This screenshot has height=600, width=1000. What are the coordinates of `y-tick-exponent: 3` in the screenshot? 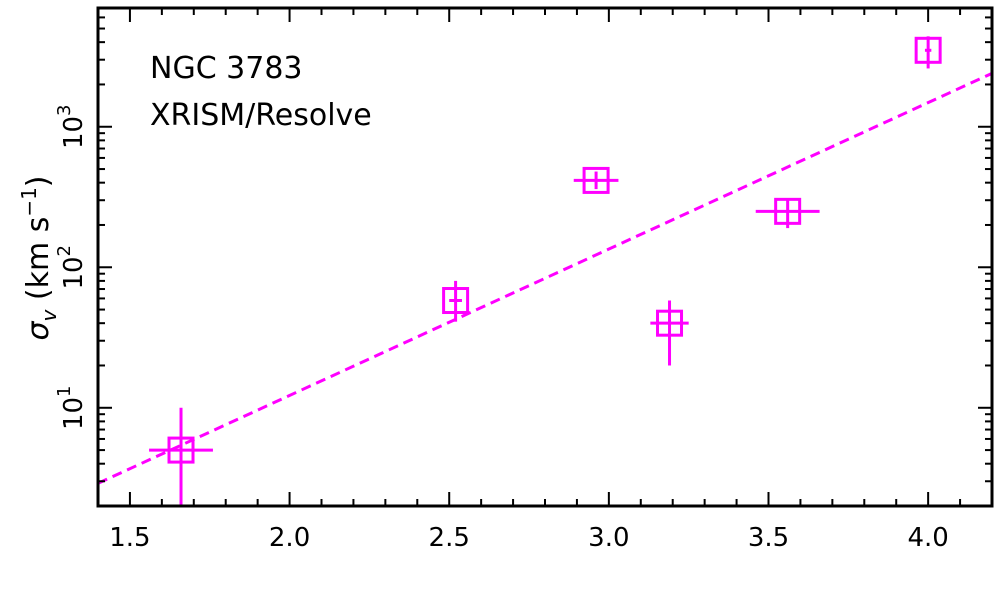 It's located at (64, 109).